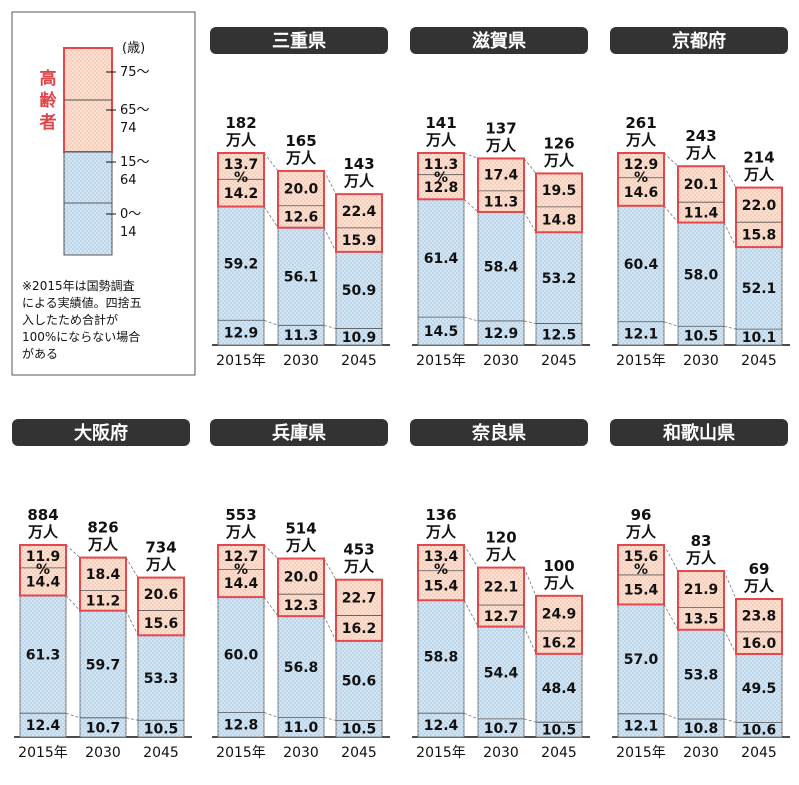  I want to click on bar-value-label: 61.3, so click(43, 655).